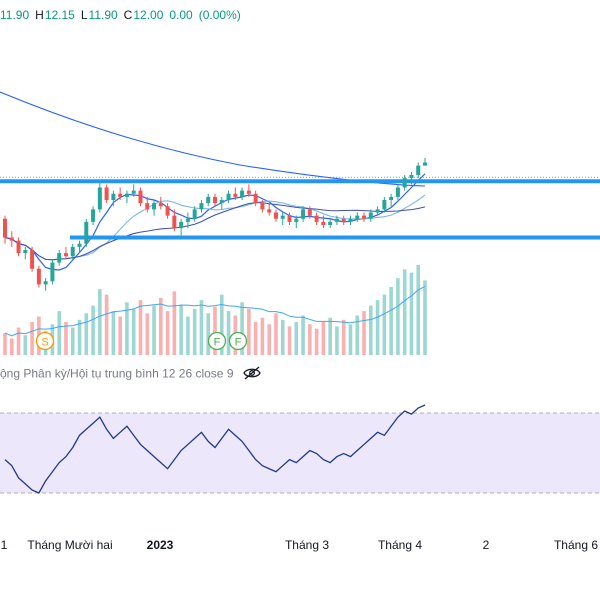  I want to click on high-value: 12.15, so click(59, 15).